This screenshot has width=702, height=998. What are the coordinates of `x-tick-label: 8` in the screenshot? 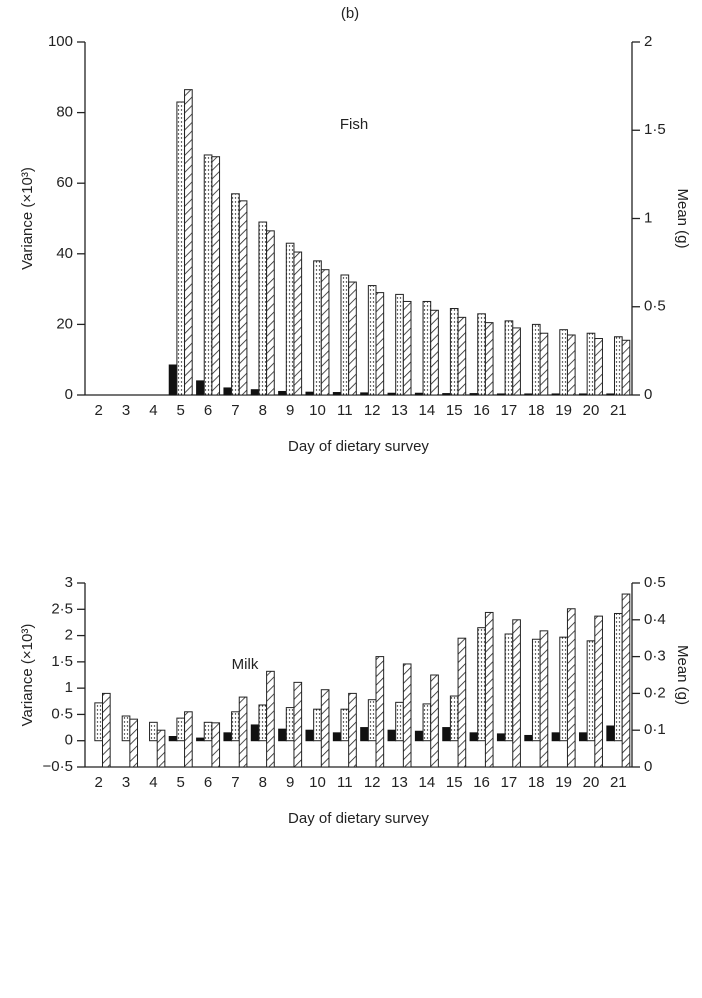 It's located at (263, 410).